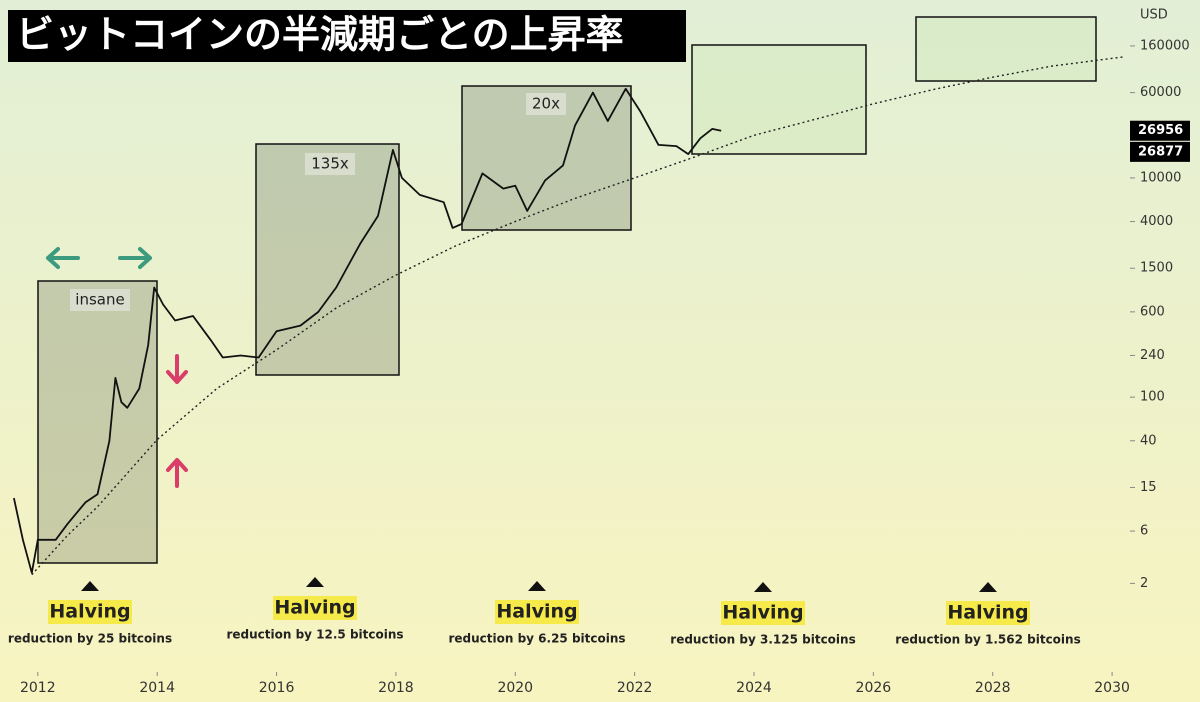  I want to click on y-tick-label: 6, so click(1144, 531).